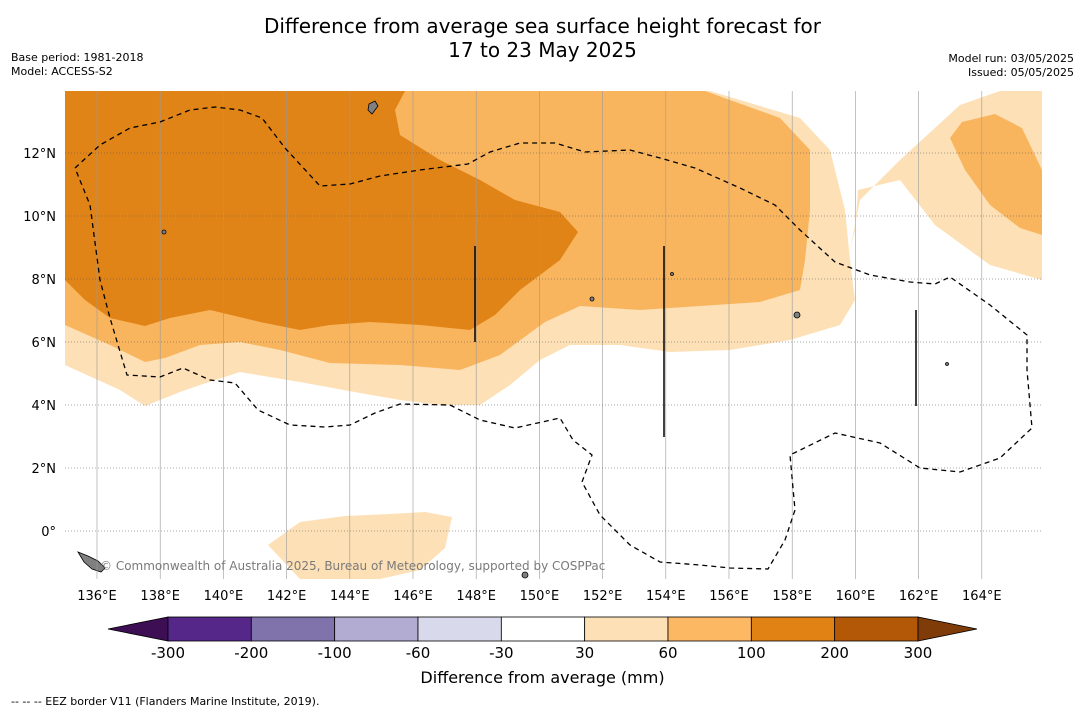 Image resolution: width=1085 pixels, height=713 pixels. What do you see at coordinates (542, 677) in the screenshot?
I see `colorbar-title: Difference from average (mm)` at bounding box center [542, 677].